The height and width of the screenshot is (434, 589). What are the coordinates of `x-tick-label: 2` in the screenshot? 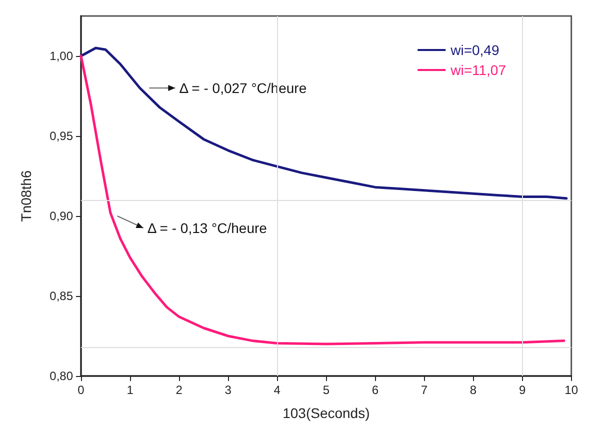 It's located at (179, 390).